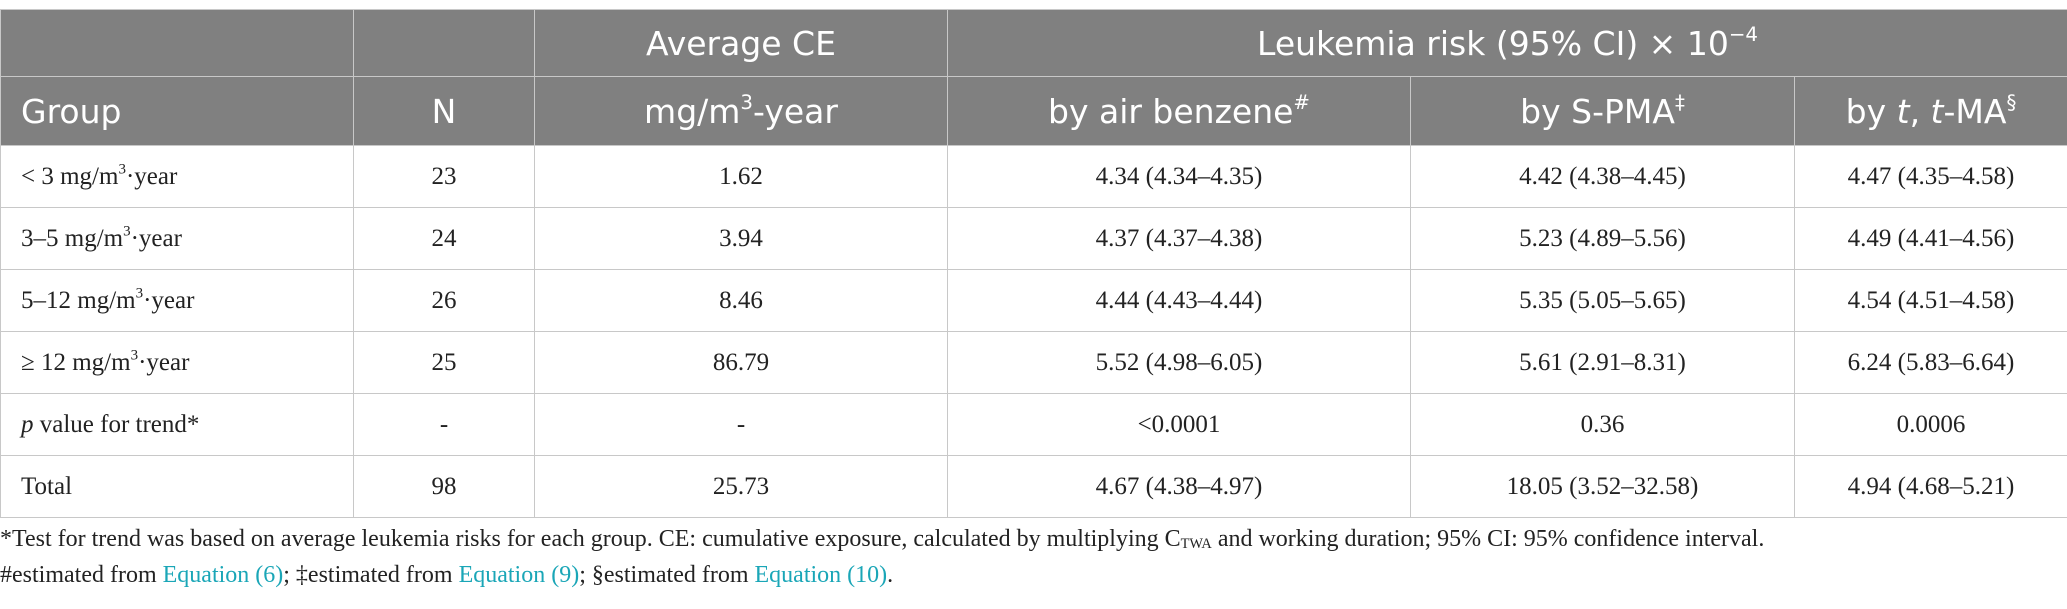  What do you see at coordinates (1871, 111) in the screenshot?
I see `text: by` at bounding box center [1871, 111].